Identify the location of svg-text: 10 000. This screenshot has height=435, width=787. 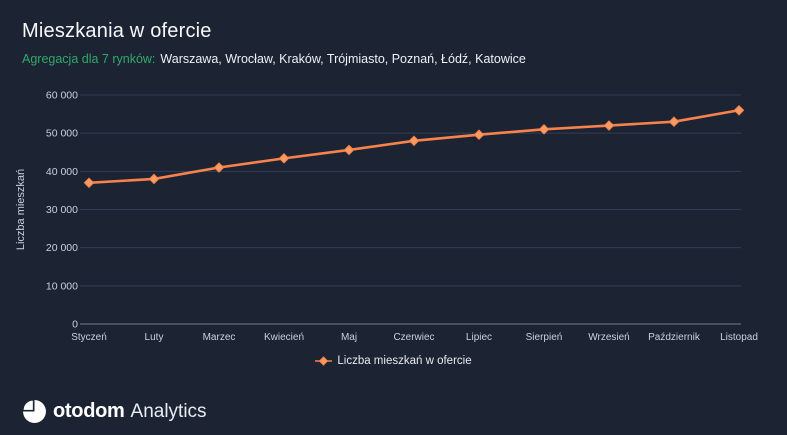
(62, 286).